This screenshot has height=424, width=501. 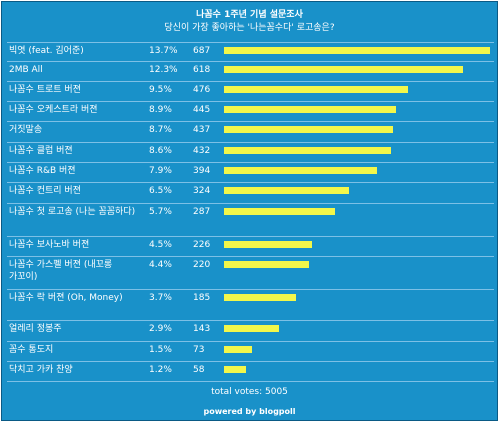 What do you see at coordinates (249, 392) in the screenshot?
I see `total-votes: total votes: 5005` at bounding box center [249, 392].